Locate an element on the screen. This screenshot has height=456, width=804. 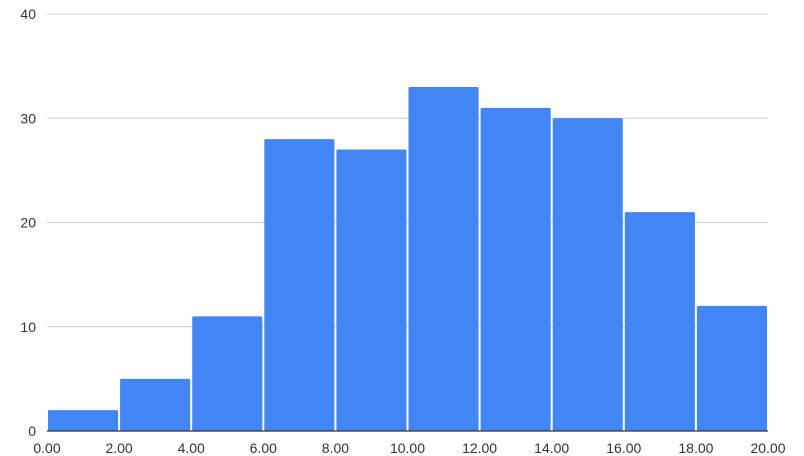
y-tick-label: 0 is located at coordinates (32, 431).